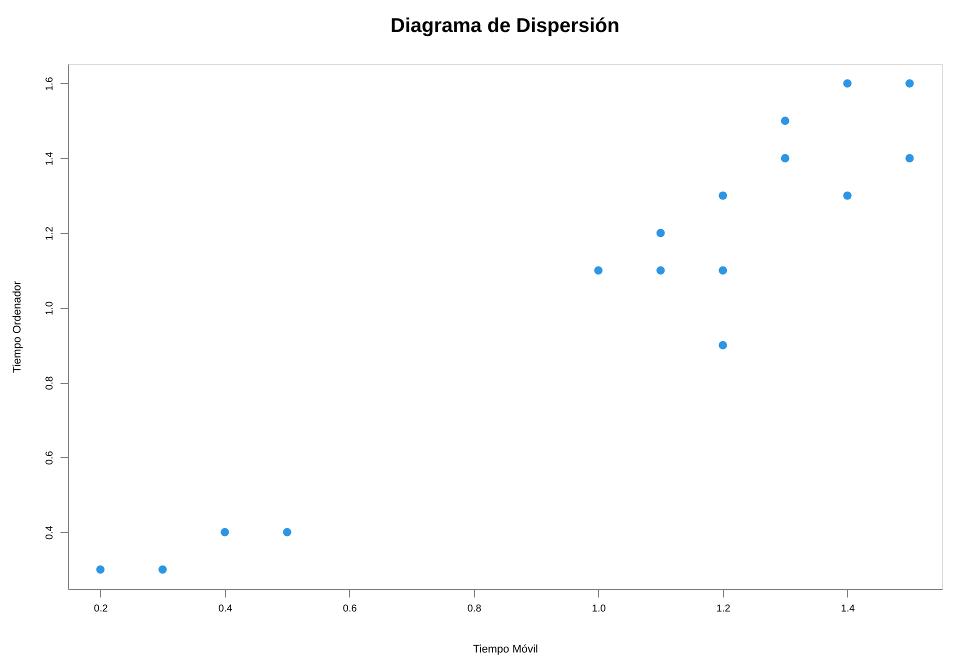 The image size is (954, 664). Describe the element at coordinates (101, 609) in the screenshot. I see `x-tick-label: 0.2` at that location.